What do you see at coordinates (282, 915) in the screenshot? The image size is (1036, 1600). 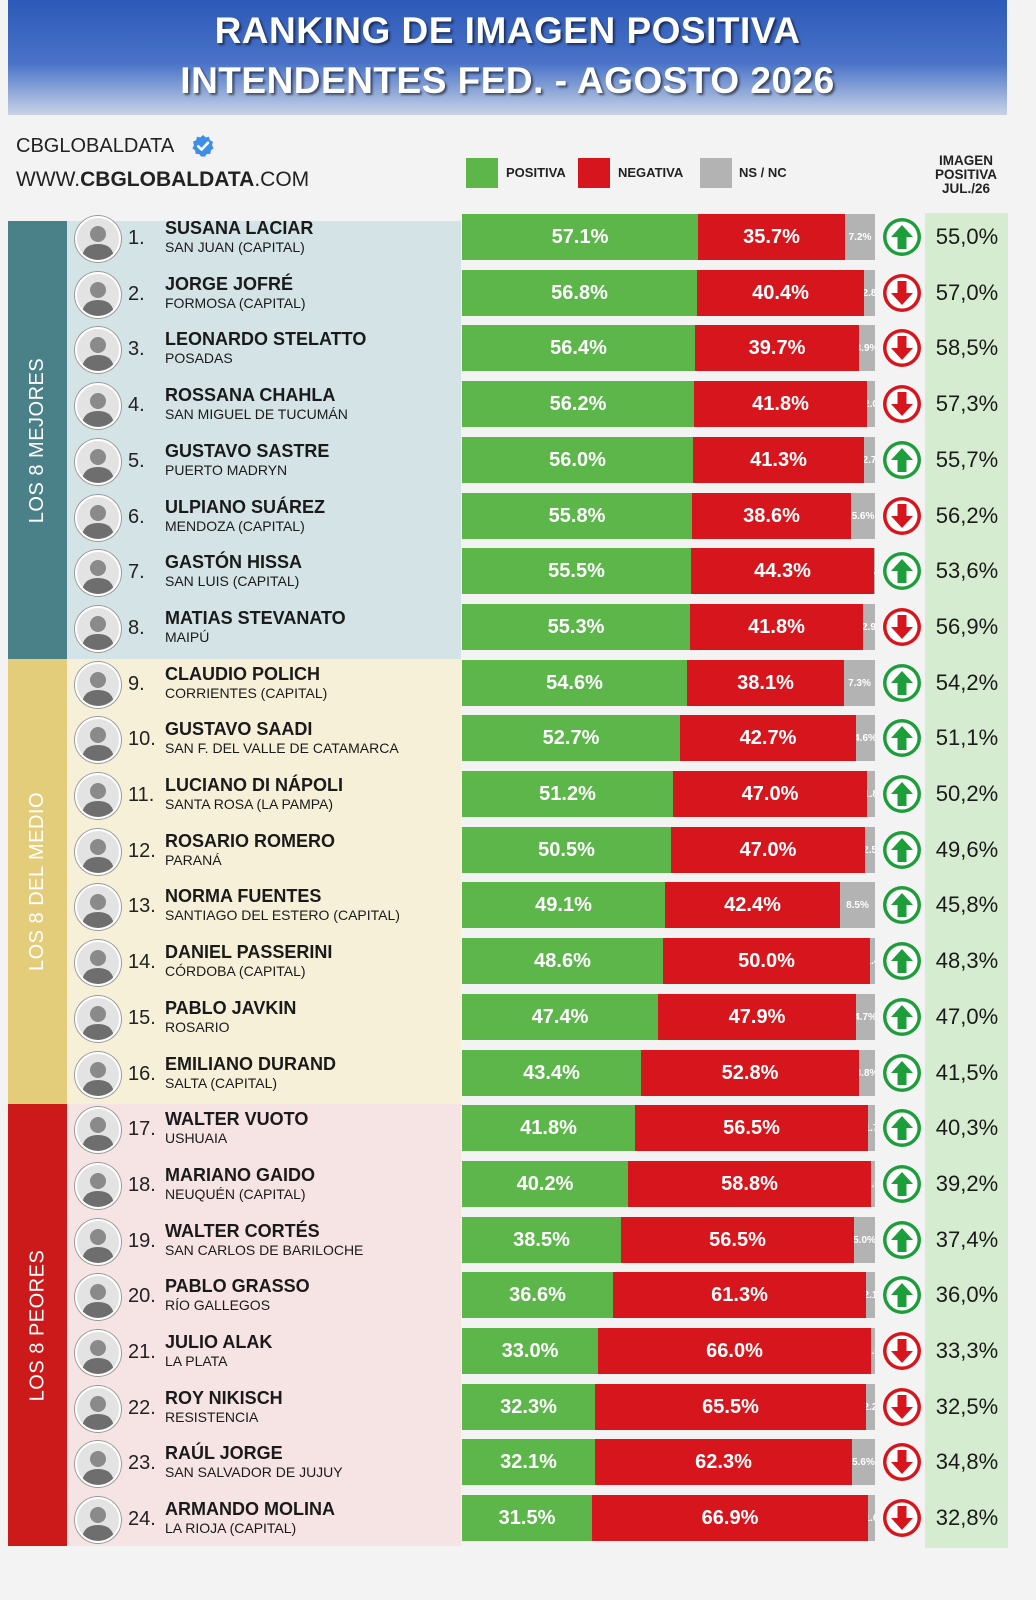 I see `mayor-city: SANTIAGO DEL ESTERO (CAPITAL)` at bounding box center [282, 915].